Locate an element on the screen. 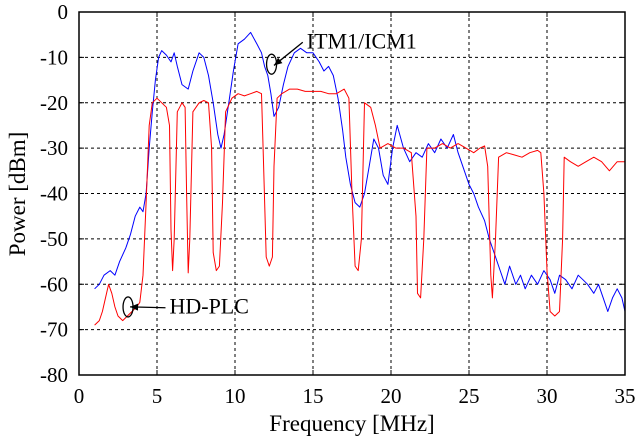  y-tick-label: 0 is located at coordinates (63, 12).